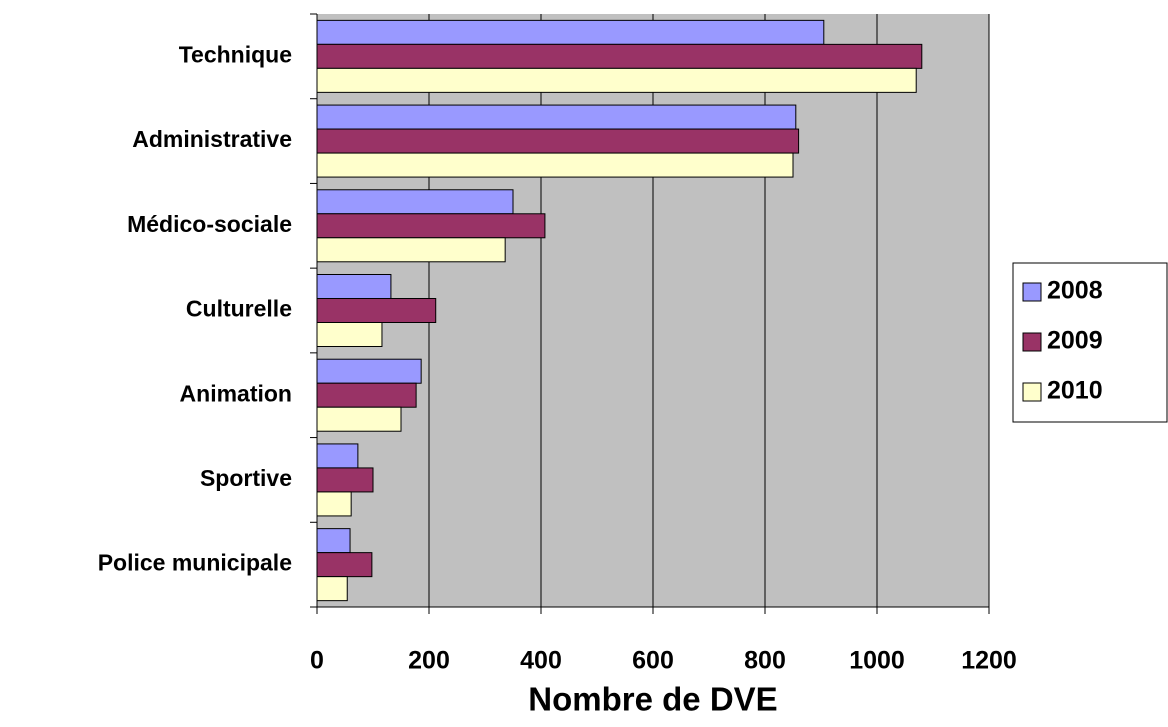  I want to click on x-tick-label: 600, so click(653, 661).